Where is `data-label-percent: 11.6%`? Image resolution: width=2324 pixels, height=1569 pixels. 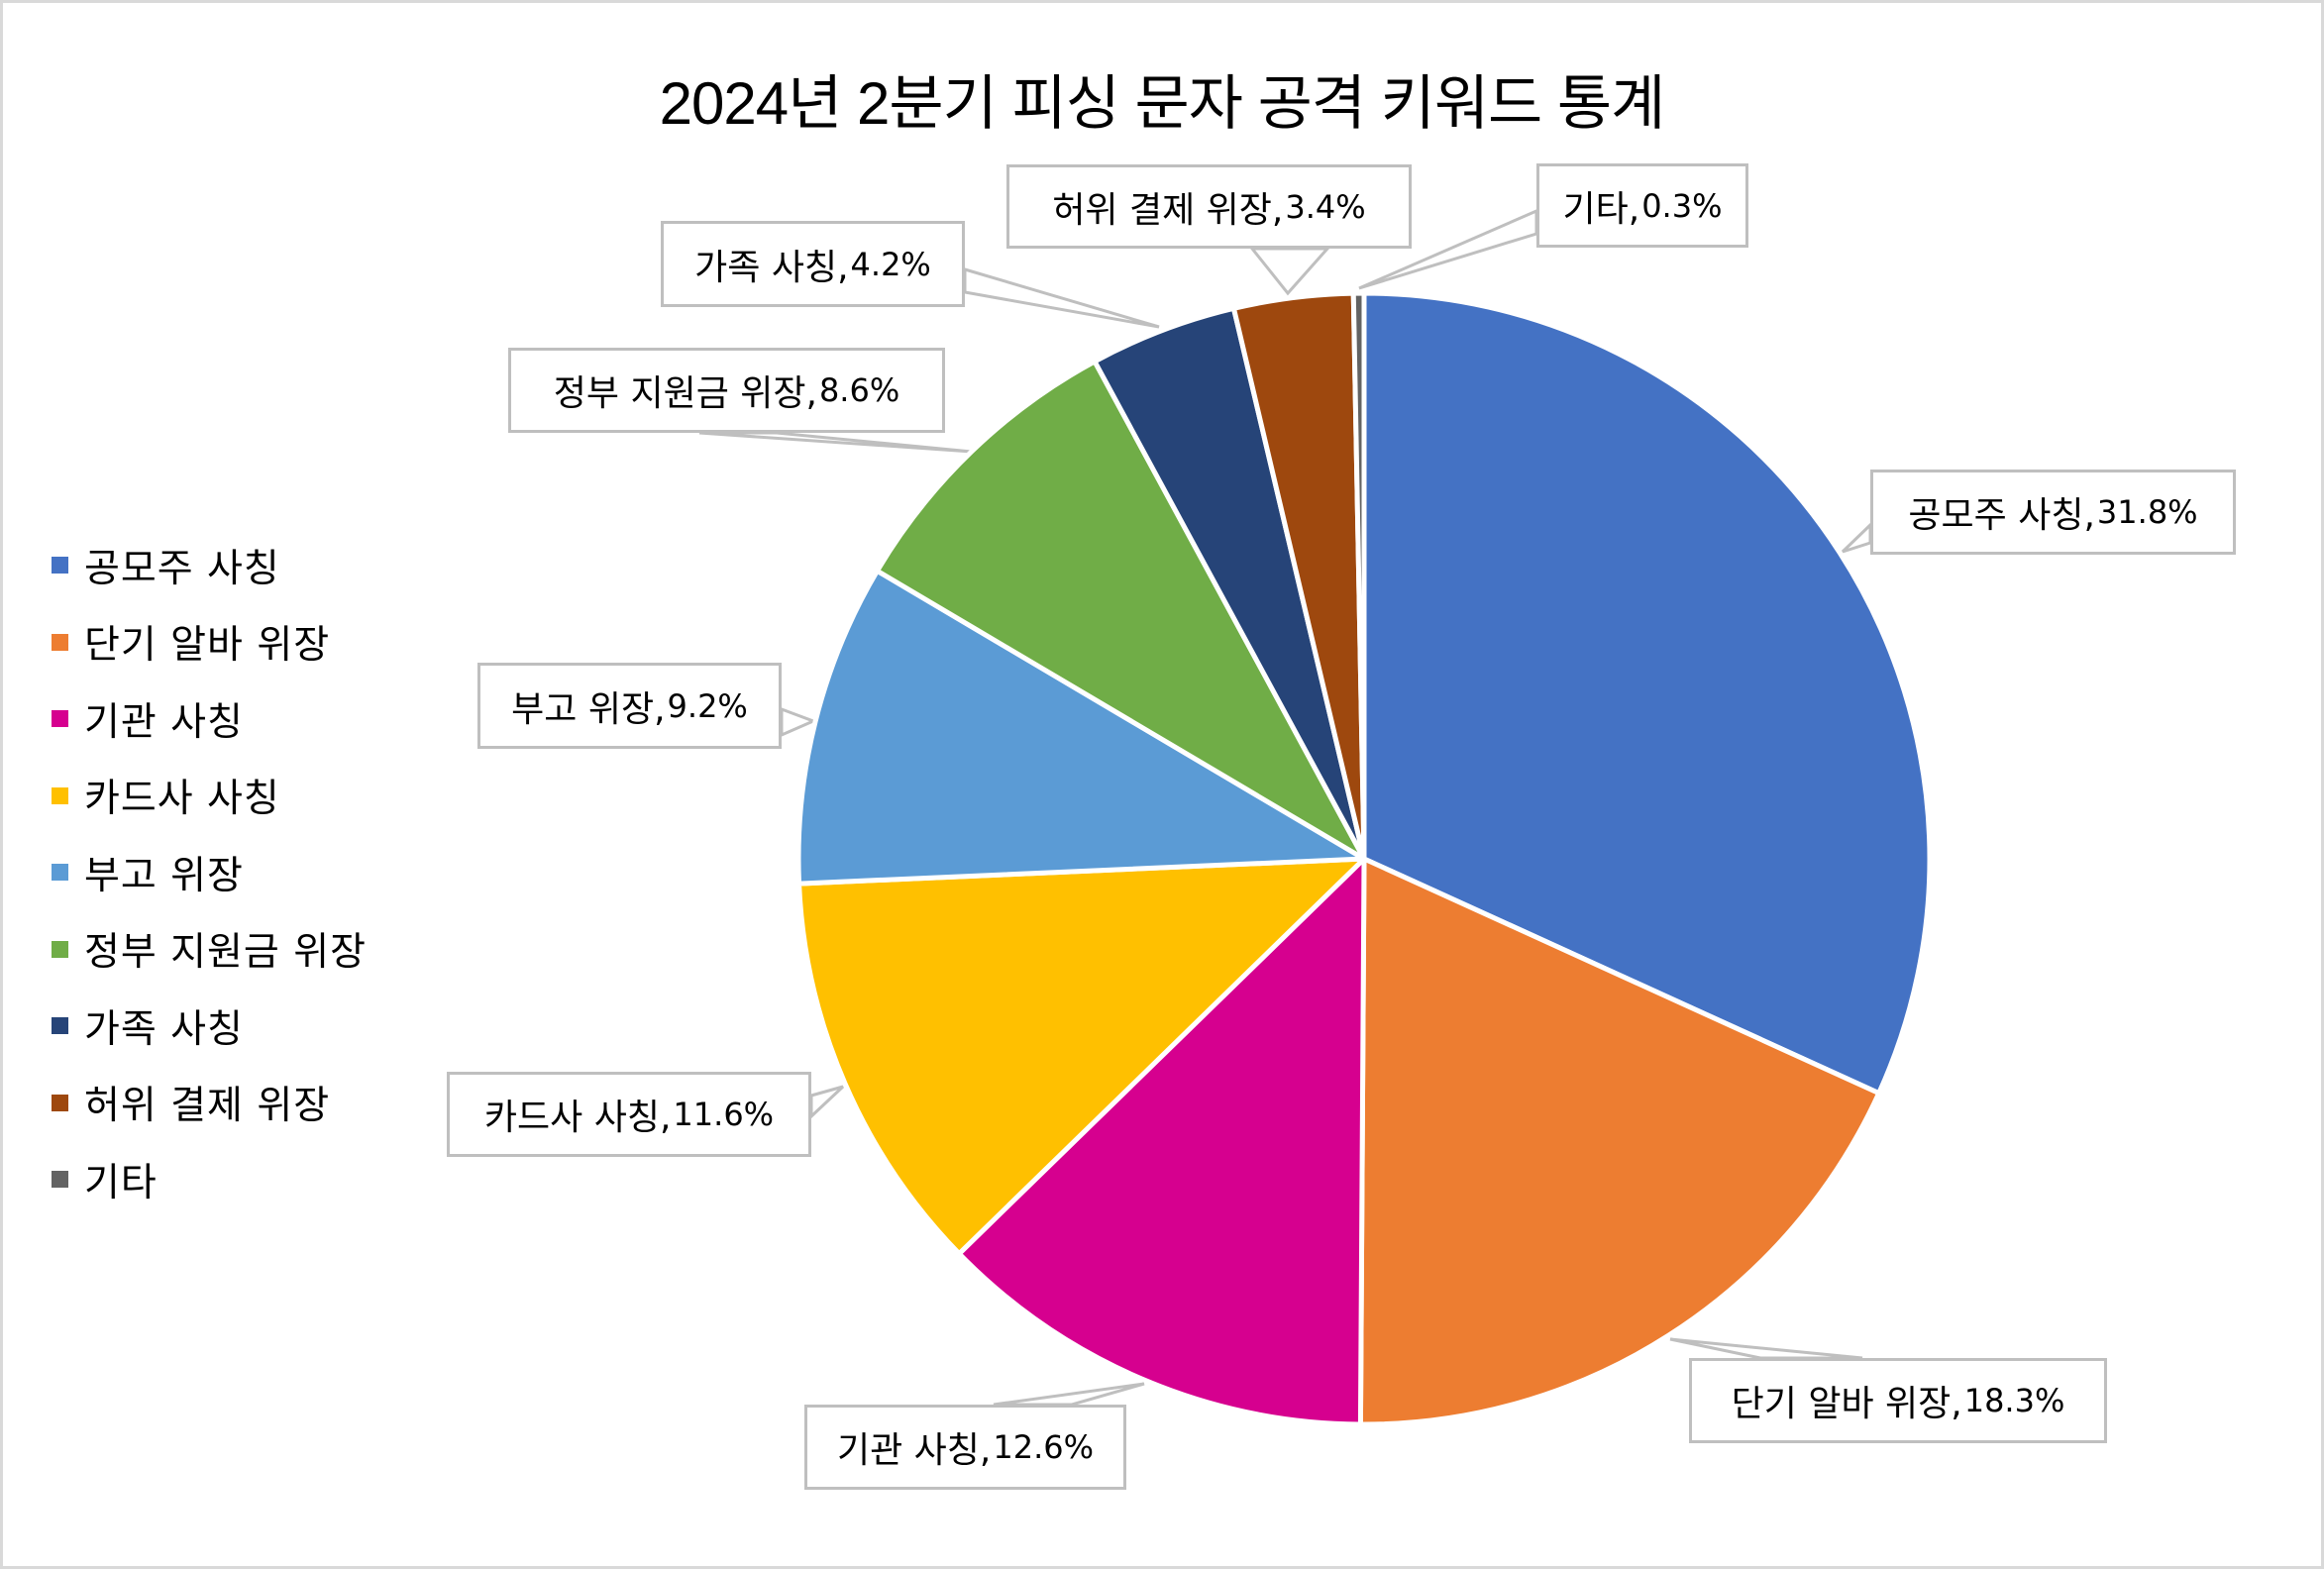
data-label-percent: 11.6% is located at coordinates (724, 1114).